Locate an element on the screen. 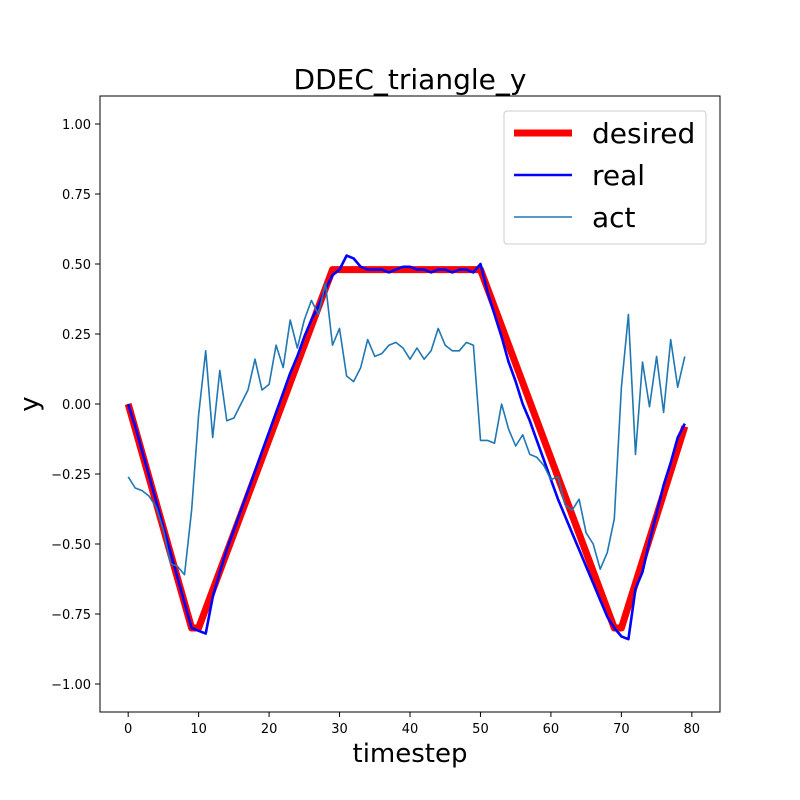 The height and width of the screenshot is (800, 800). x-tick-label: 40 is located at coordinates (410, 729).